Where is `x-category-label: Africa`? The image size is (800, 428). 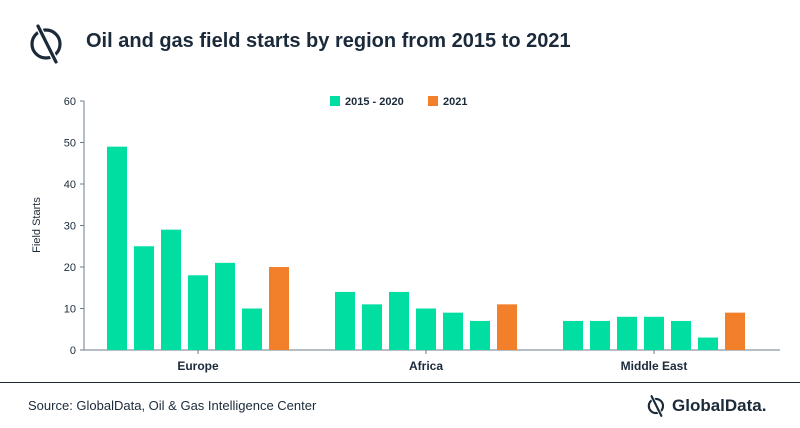
x-category-label: Africa is located at coordinates (426, 366).